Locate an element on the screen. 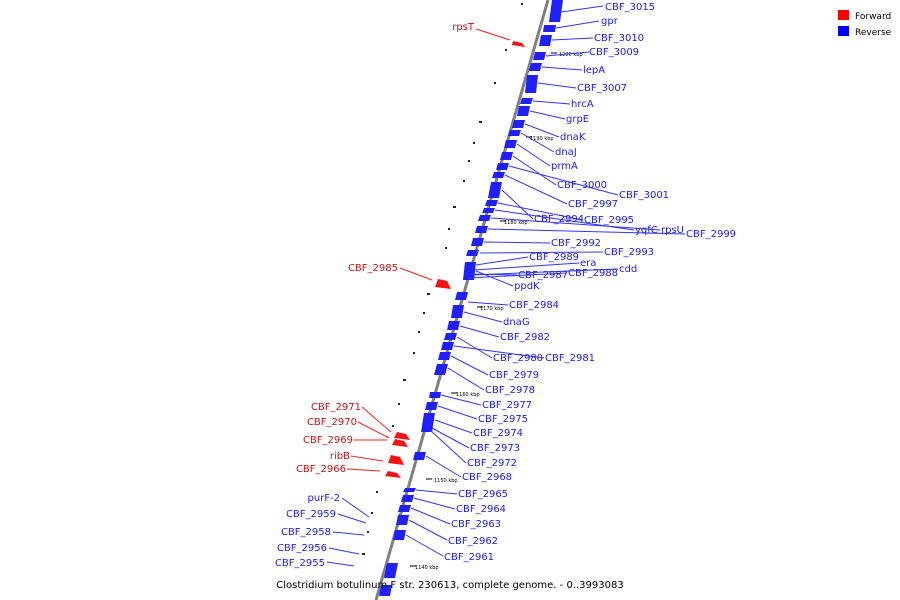  gene-label: CBF_2966 is located at coordinates (321, 469).